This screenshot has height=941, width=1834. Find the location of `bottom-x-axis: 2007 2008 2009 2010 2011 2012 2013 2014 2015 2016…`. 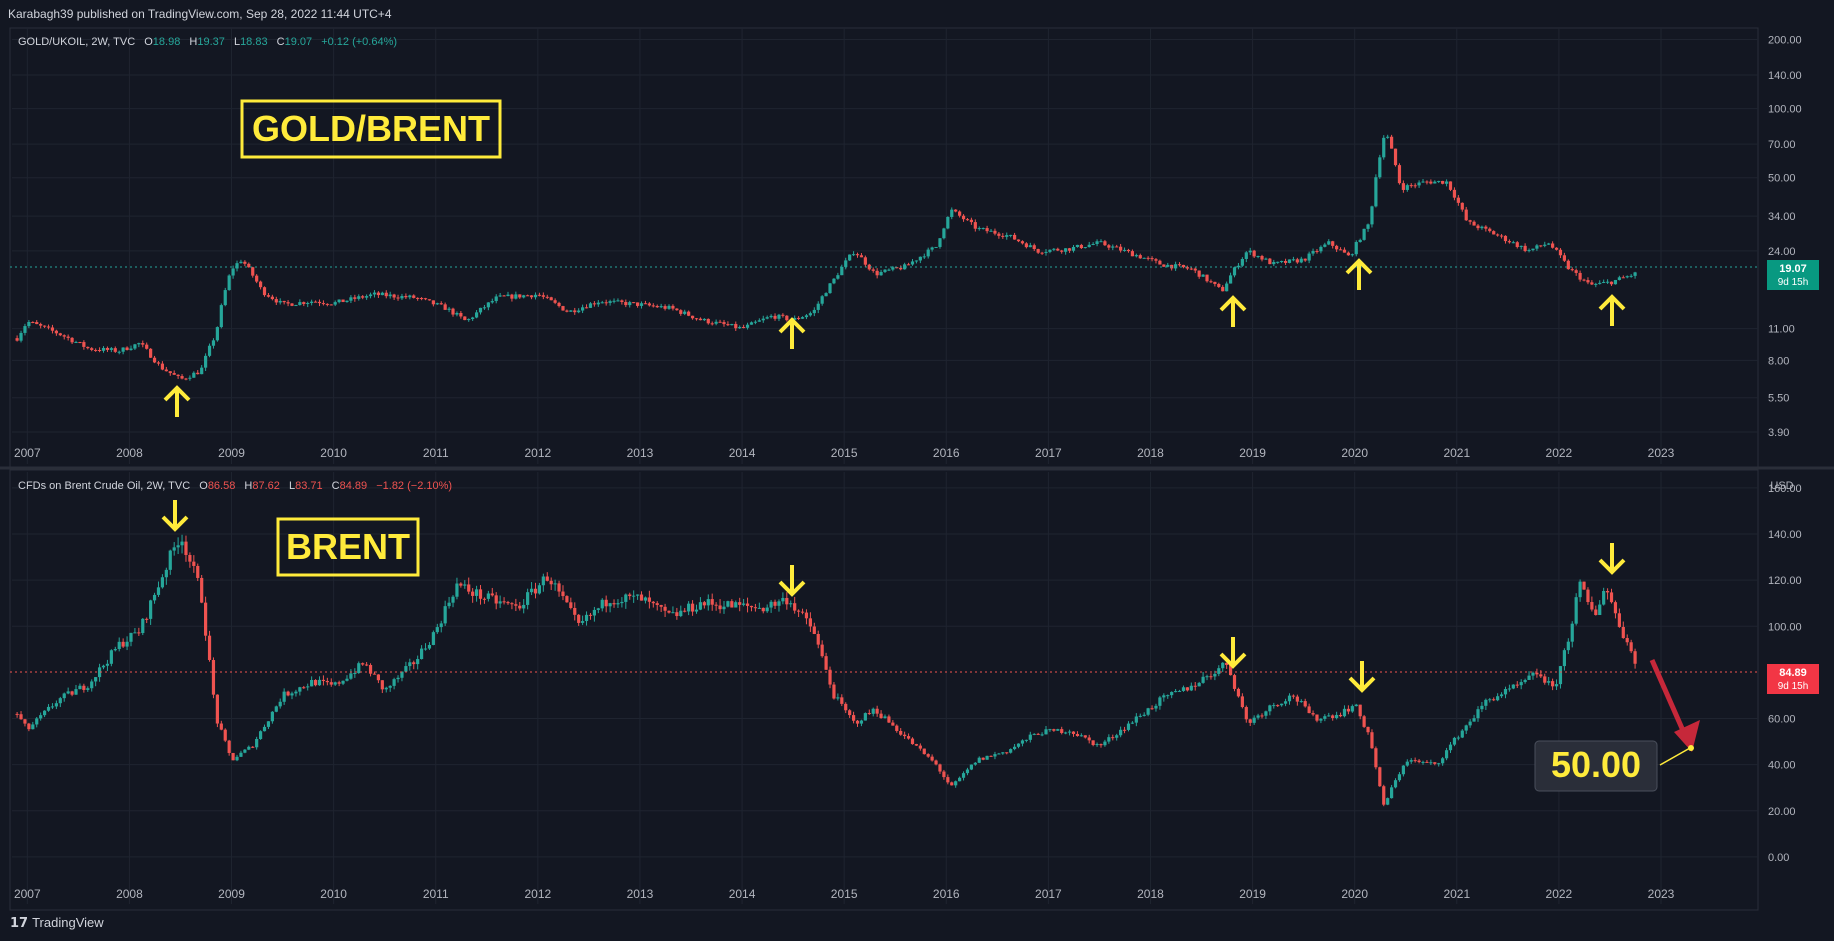

bottom-x-axis: 2007 2008 2009 2010 2011 2012 2013 2014 2015 2016… is located at coordinates (844, 894).